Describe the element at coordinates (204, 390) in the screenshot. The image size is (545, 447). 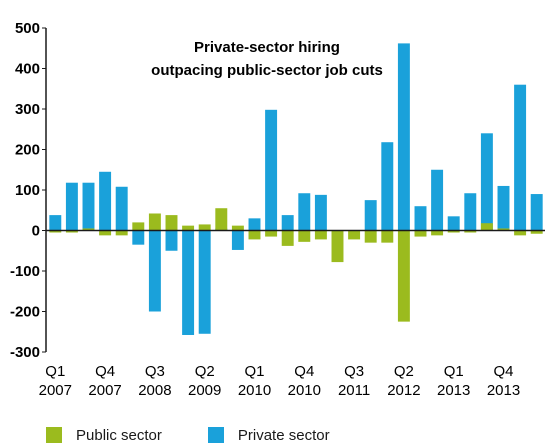
I see `x-tick-year: 2009` at that location.